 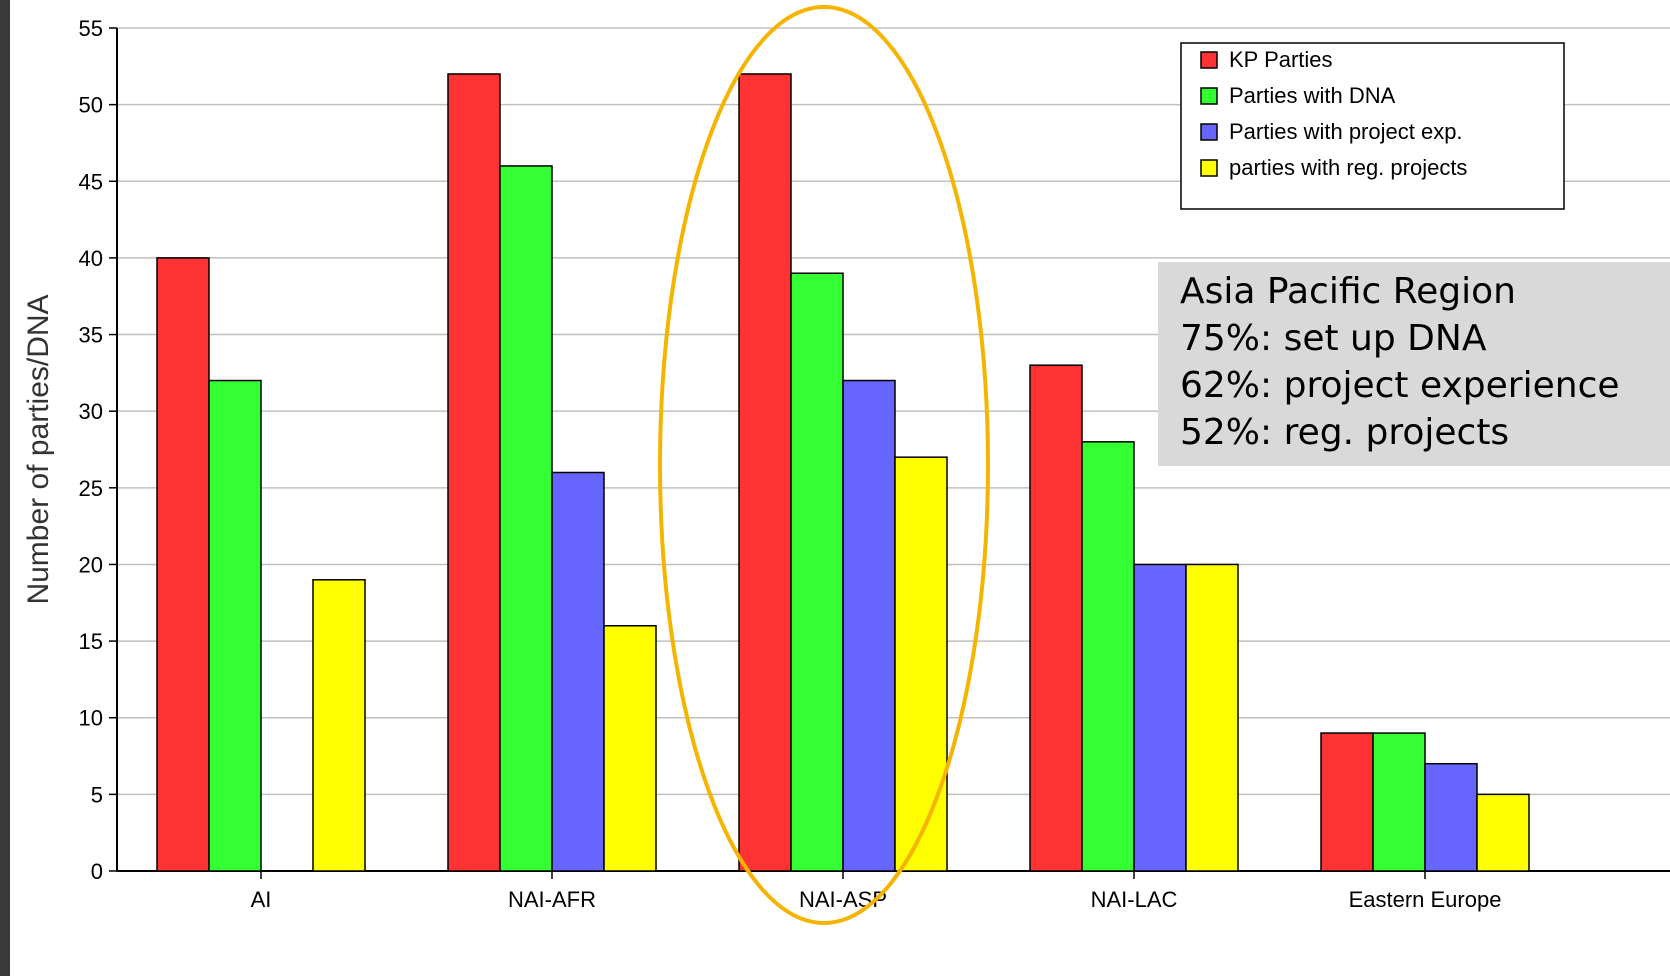 What do you see at coordinates (91, 105) in the screenshot?
I see `y-tick-label: 50` at bounding box center [91, 105].